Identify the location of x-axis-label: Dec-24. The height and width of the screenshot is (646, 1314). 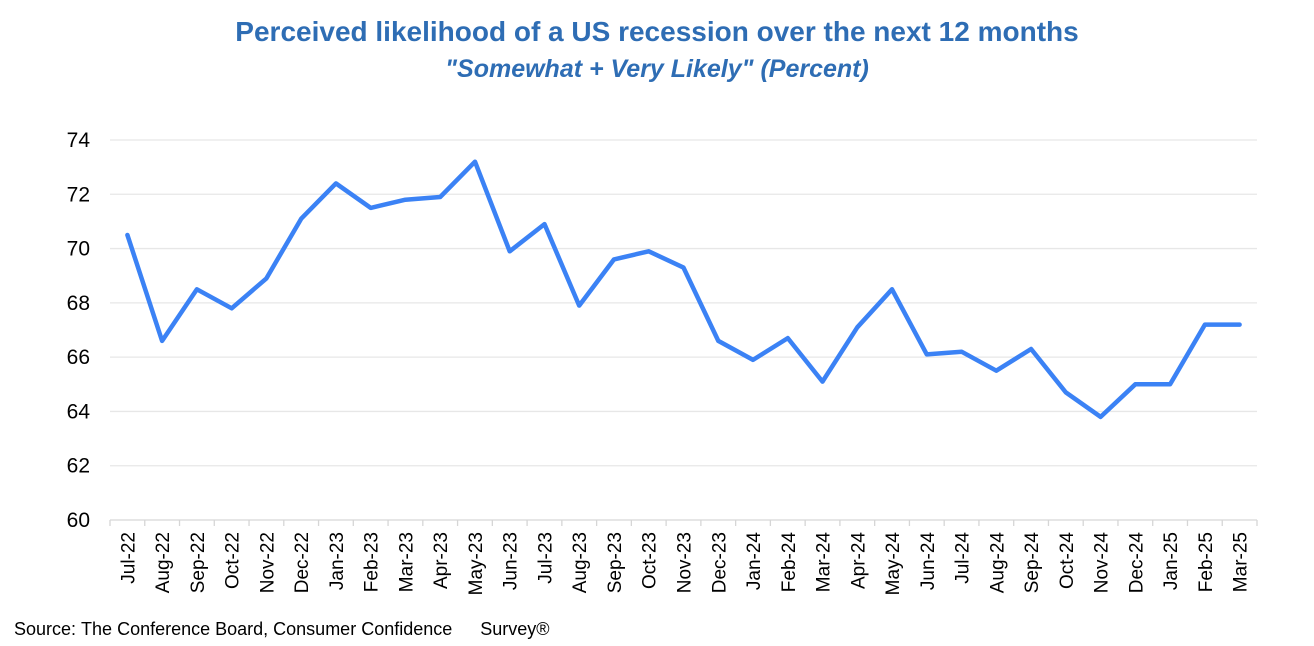
(1136, 563).